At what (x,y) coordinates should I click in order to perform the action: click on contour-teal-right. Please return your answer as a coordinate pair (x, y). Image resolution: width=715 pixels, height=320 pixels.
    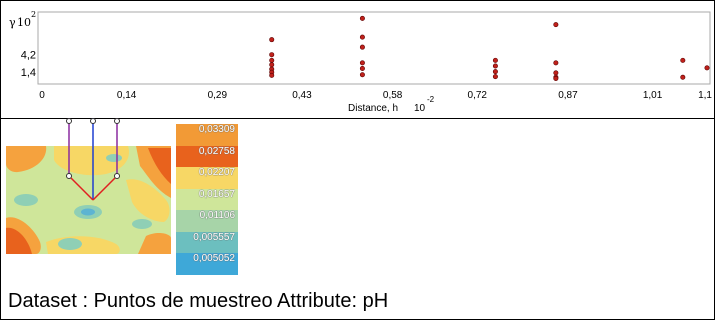
    Looking at the image, I should click on (142, 224).